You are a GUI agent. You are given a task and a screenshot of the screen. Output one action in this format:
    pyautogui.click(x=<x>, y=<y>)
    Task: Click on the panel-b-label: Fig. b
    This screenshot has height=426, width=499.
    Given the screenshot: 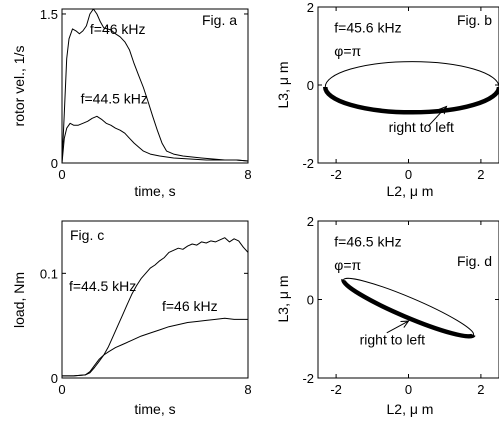 What is the action you would take?
    pyautogui.click(x=474, y=20)
    